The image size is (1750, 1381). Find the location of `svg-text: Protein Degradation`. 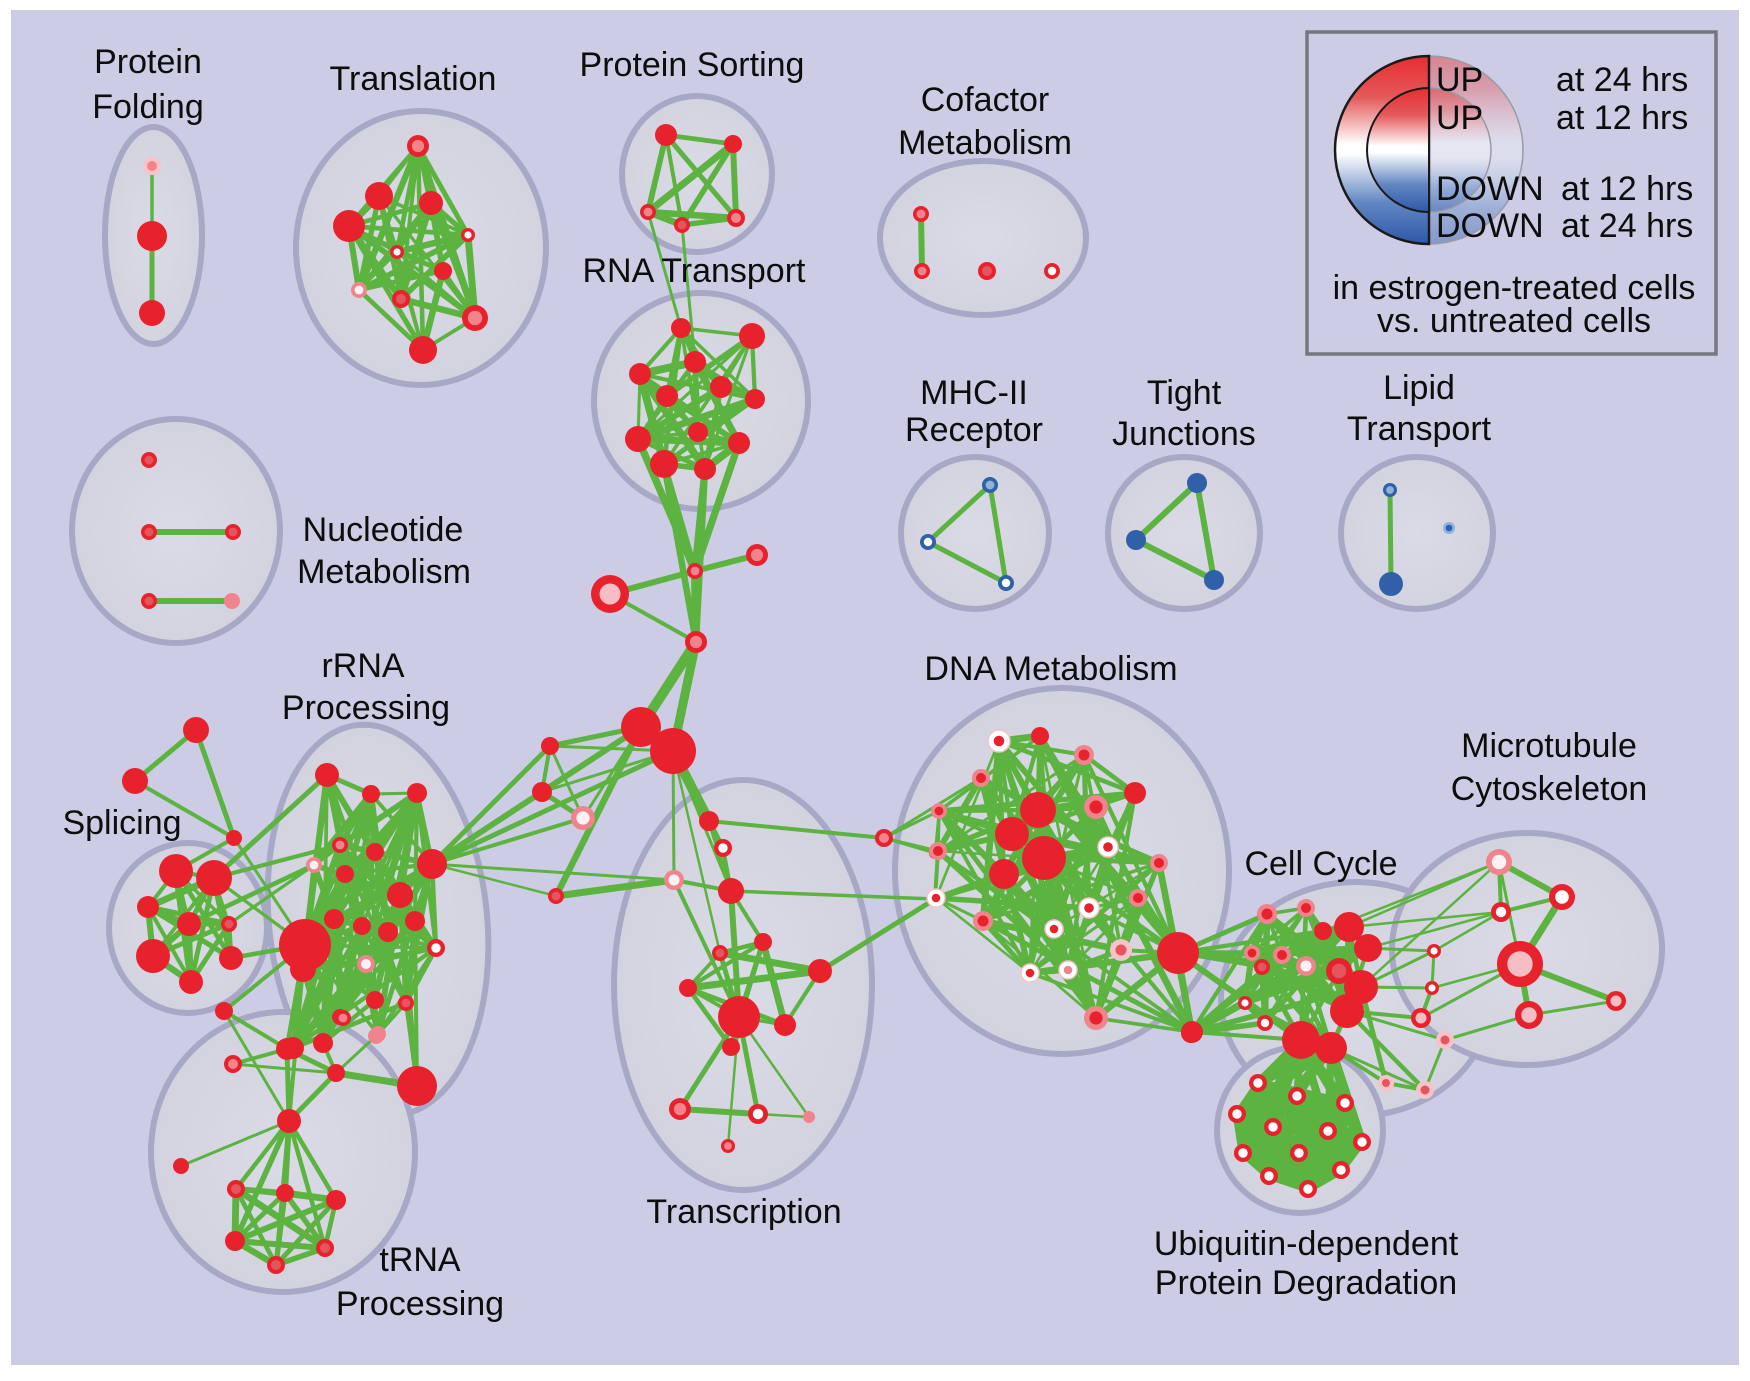

svg-text: Protein Degradation is located at coordinates (1306, 1283).